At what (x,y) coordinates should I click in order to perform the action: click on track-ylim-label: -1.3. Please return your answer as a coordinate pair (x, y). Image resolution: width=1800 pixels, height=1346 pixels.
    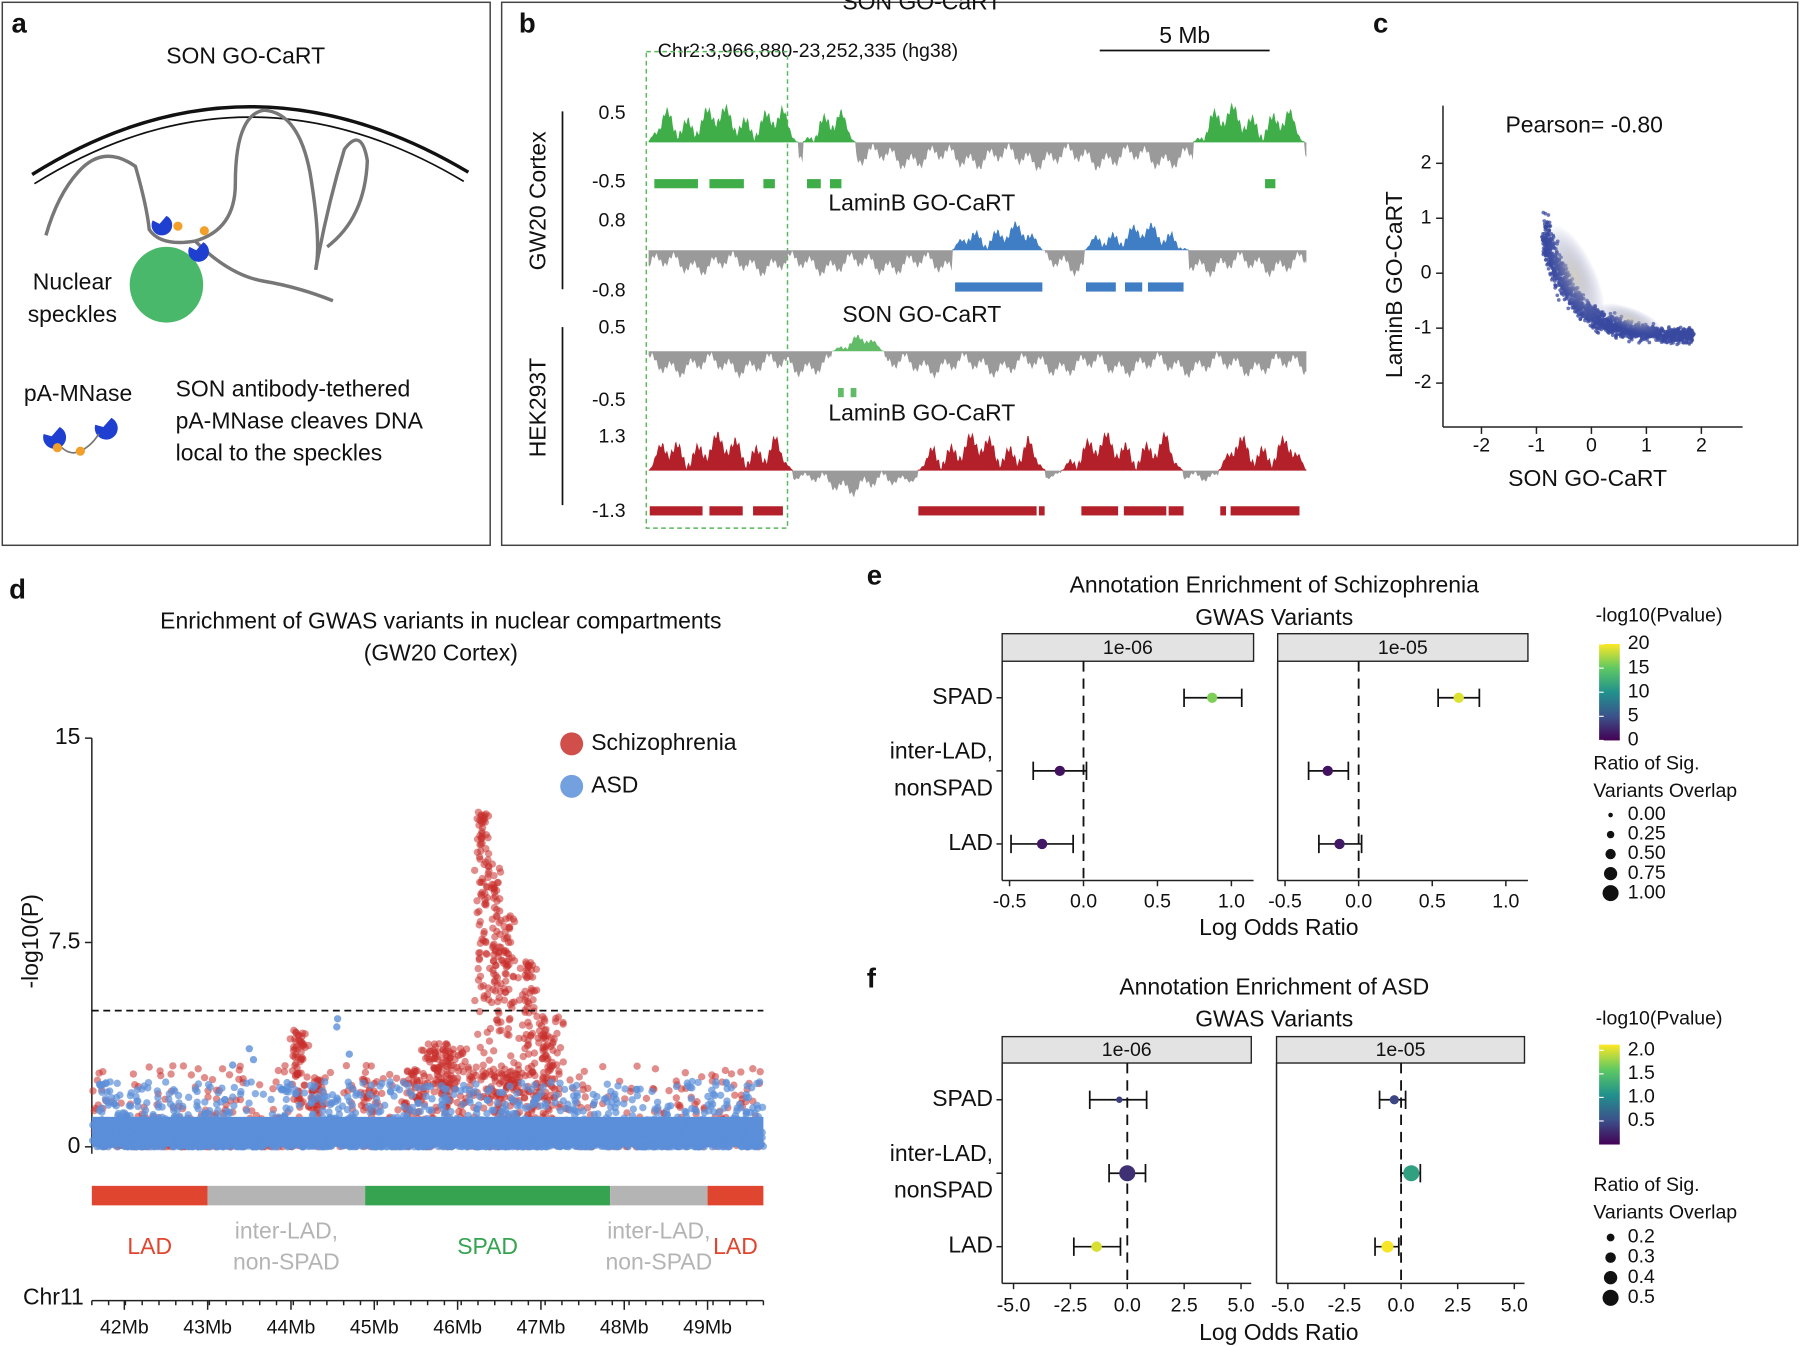
    Looking at the image, I should click on (609, 511).